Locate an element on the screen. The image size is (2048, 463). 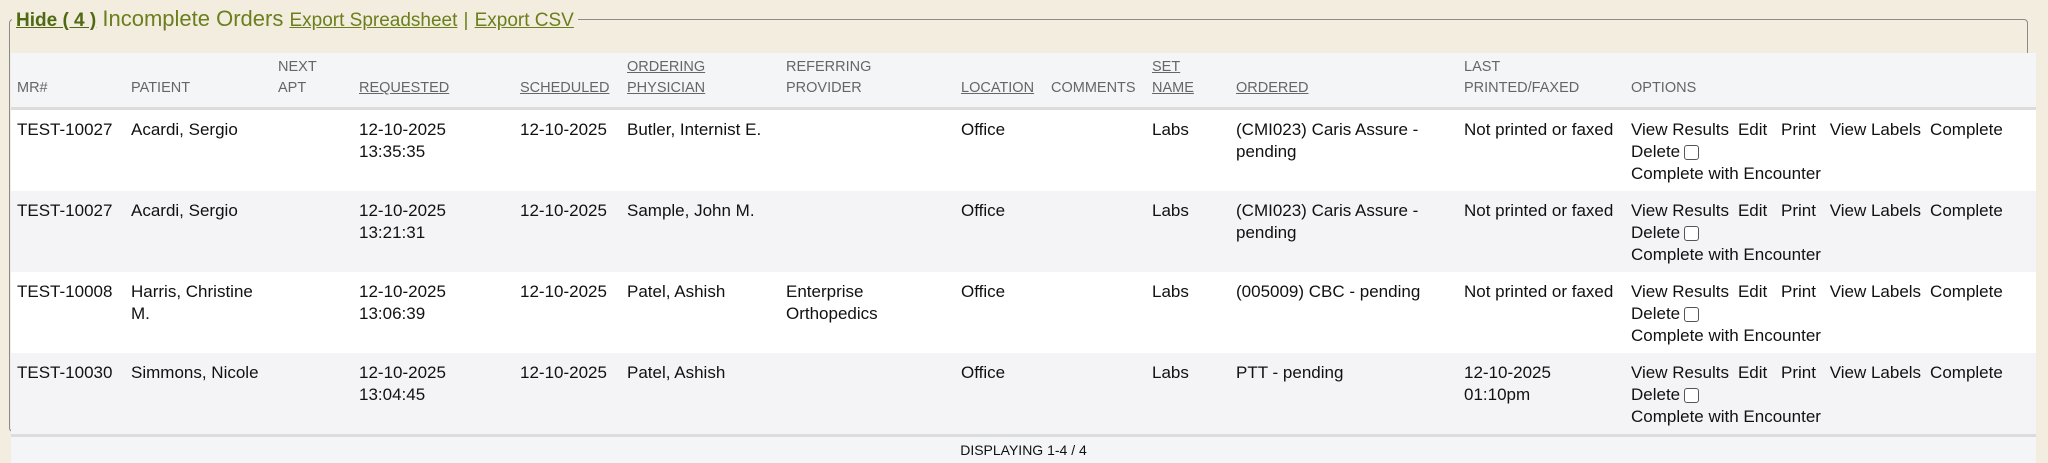
physician-cell: Butler, Internist E. is located at coordinates (700, 150).